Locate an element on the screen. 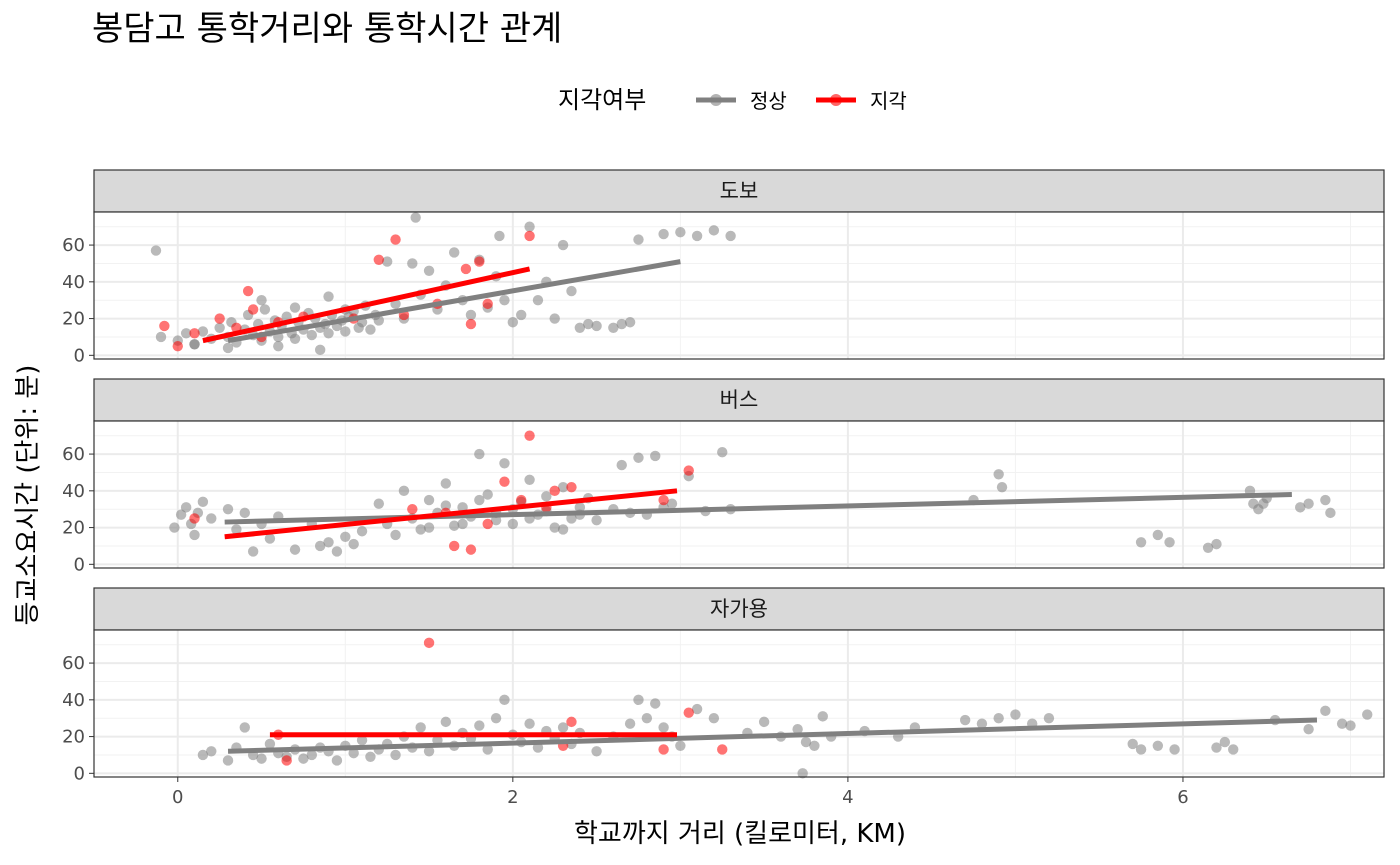 The height and width of the screenshot is (865, 1400). legend: 지각여부 정상 지각 is located at coordinates (732, 100).